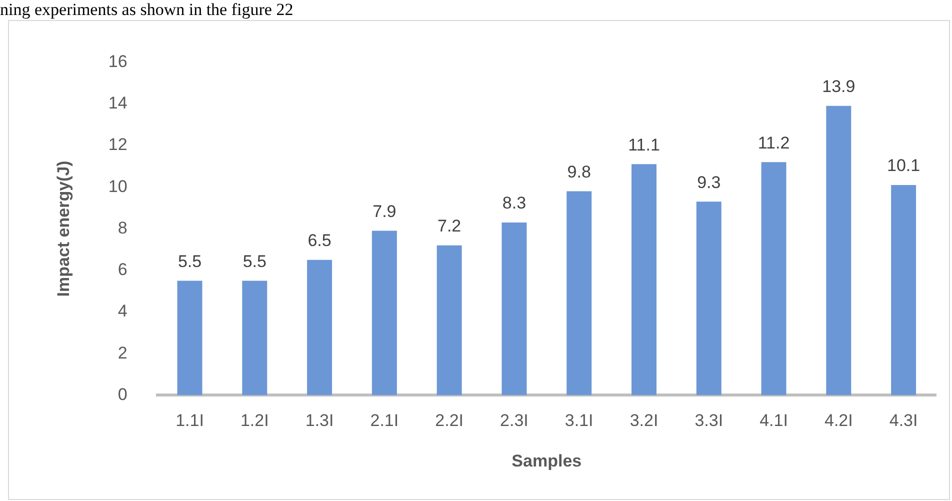 This screenshot has width=952, height=501. I want to click on y-tick-label: 16, so click(118, 61).